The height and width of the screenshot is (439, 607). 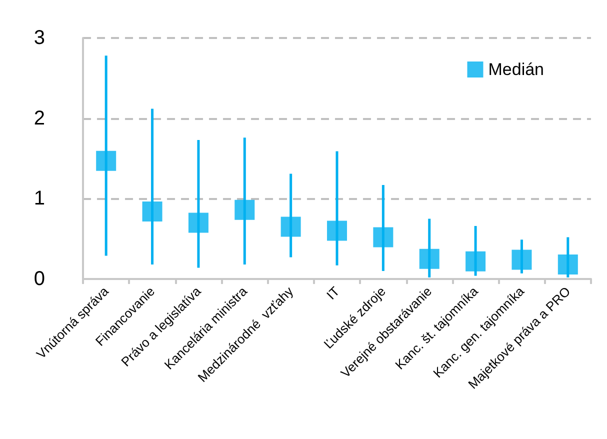 I want to click on y-tick-label: 2, so click(x=39, y=118).